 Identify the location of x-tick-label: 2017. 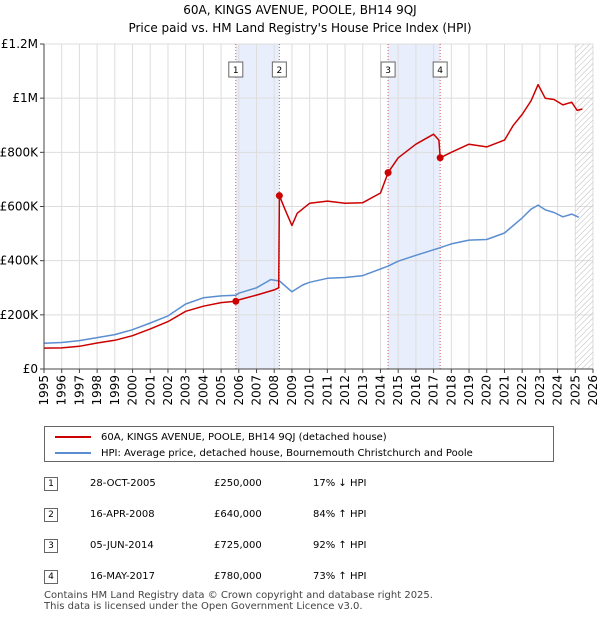
(434, 390).